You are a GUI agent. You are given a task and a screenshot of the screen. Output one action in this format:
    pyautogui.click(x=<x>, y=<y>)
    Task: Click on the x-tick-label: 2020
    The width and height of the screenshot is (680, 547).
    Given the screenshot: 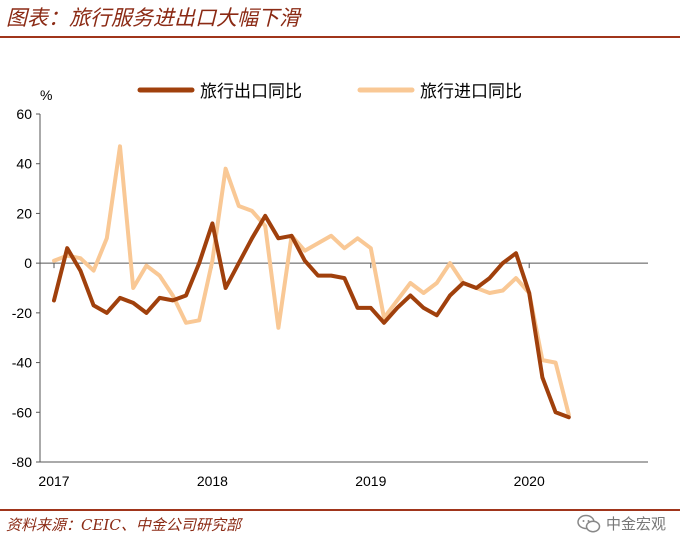 What is the action you would take?
    pyautogui.click(x=529, y=481)
    